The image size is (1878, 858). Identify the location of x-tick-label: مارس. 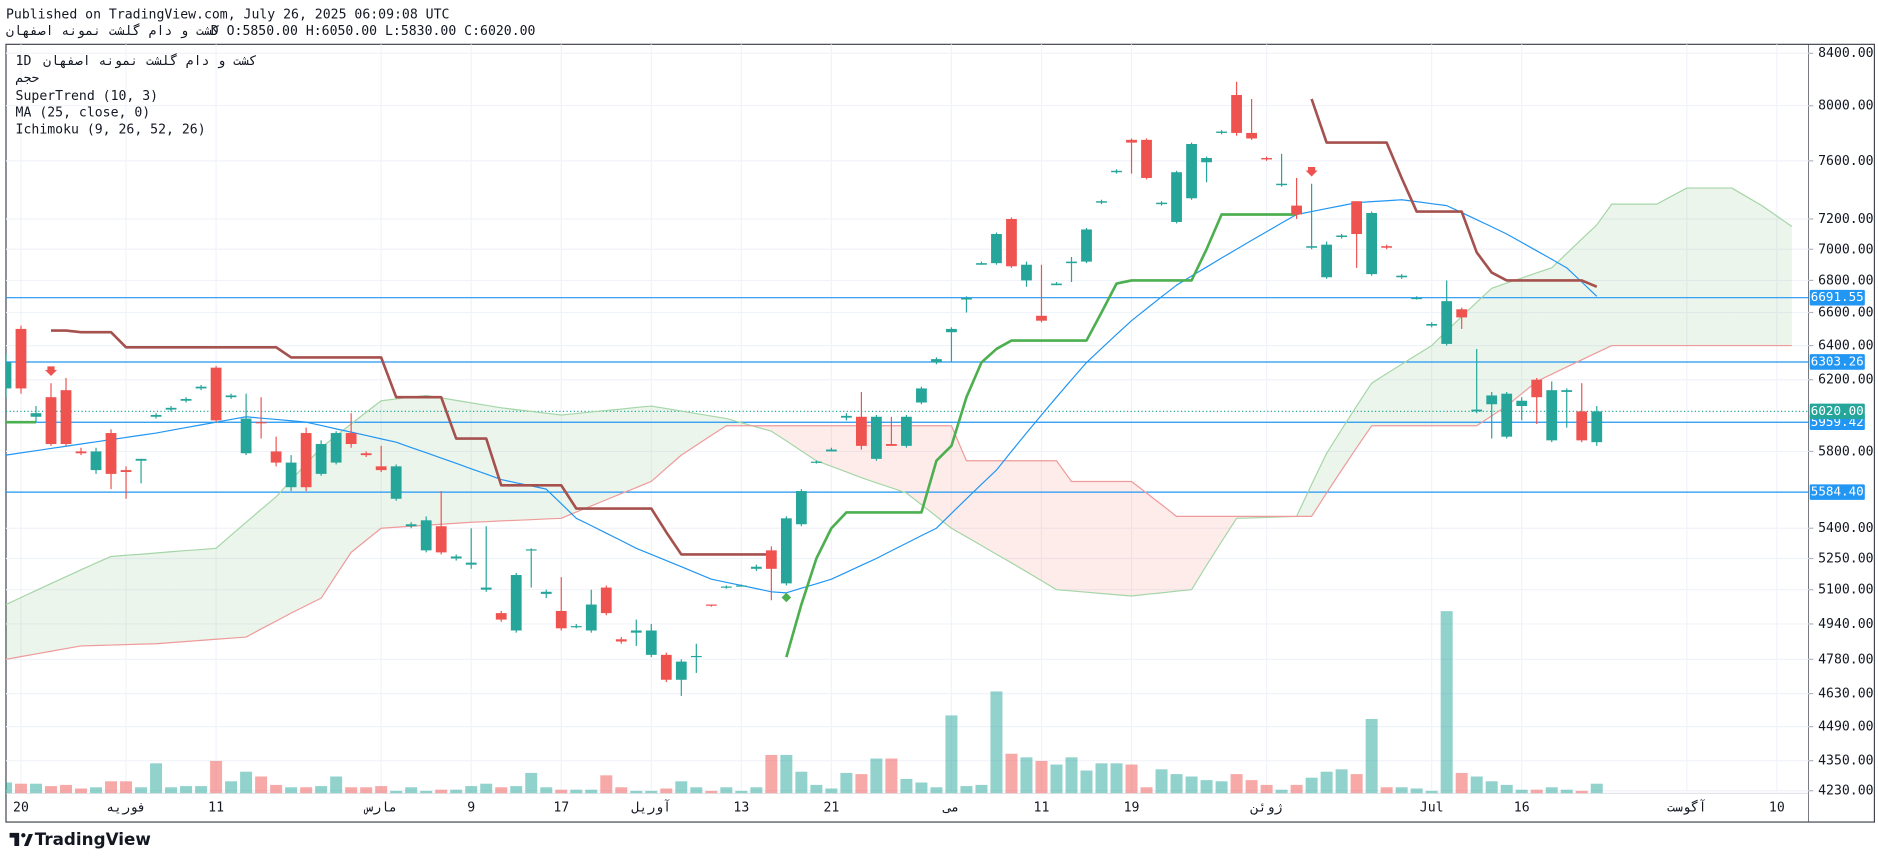
(380, 808).